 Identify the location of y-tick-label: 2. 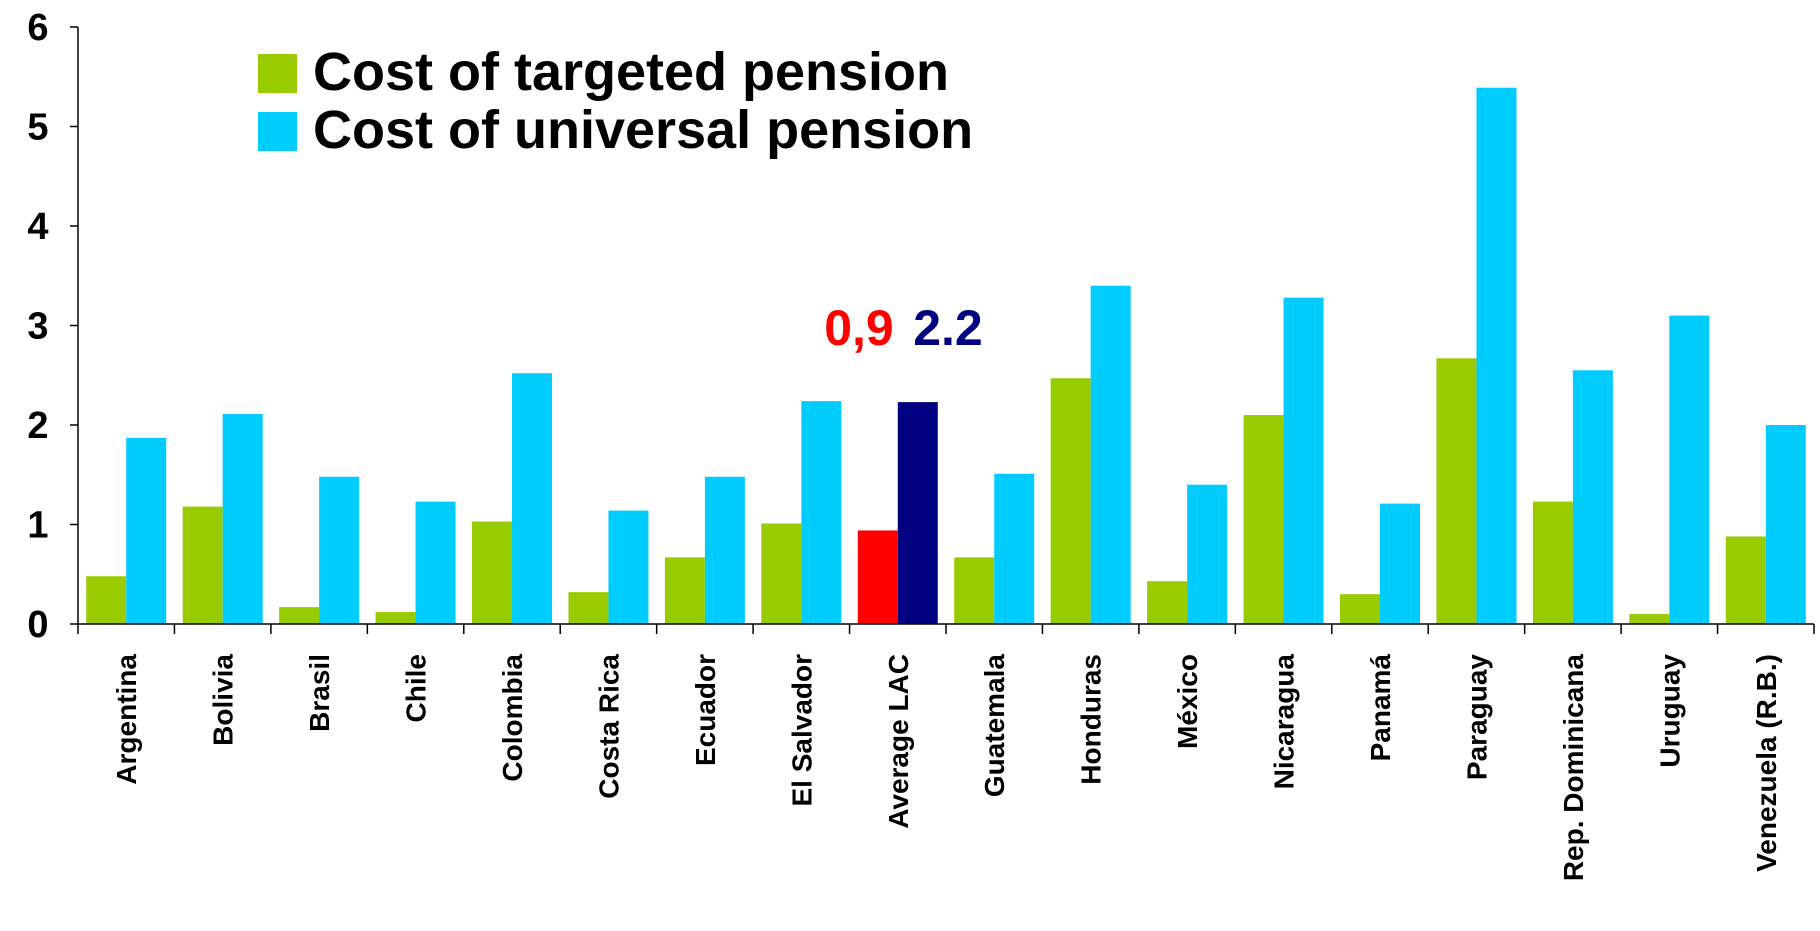
(37, 426).